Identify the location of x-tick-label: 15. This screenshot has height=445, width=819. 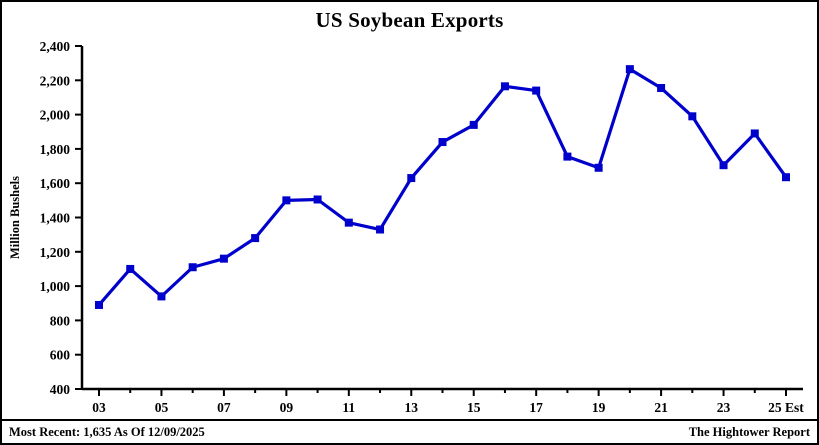
(474, 407).